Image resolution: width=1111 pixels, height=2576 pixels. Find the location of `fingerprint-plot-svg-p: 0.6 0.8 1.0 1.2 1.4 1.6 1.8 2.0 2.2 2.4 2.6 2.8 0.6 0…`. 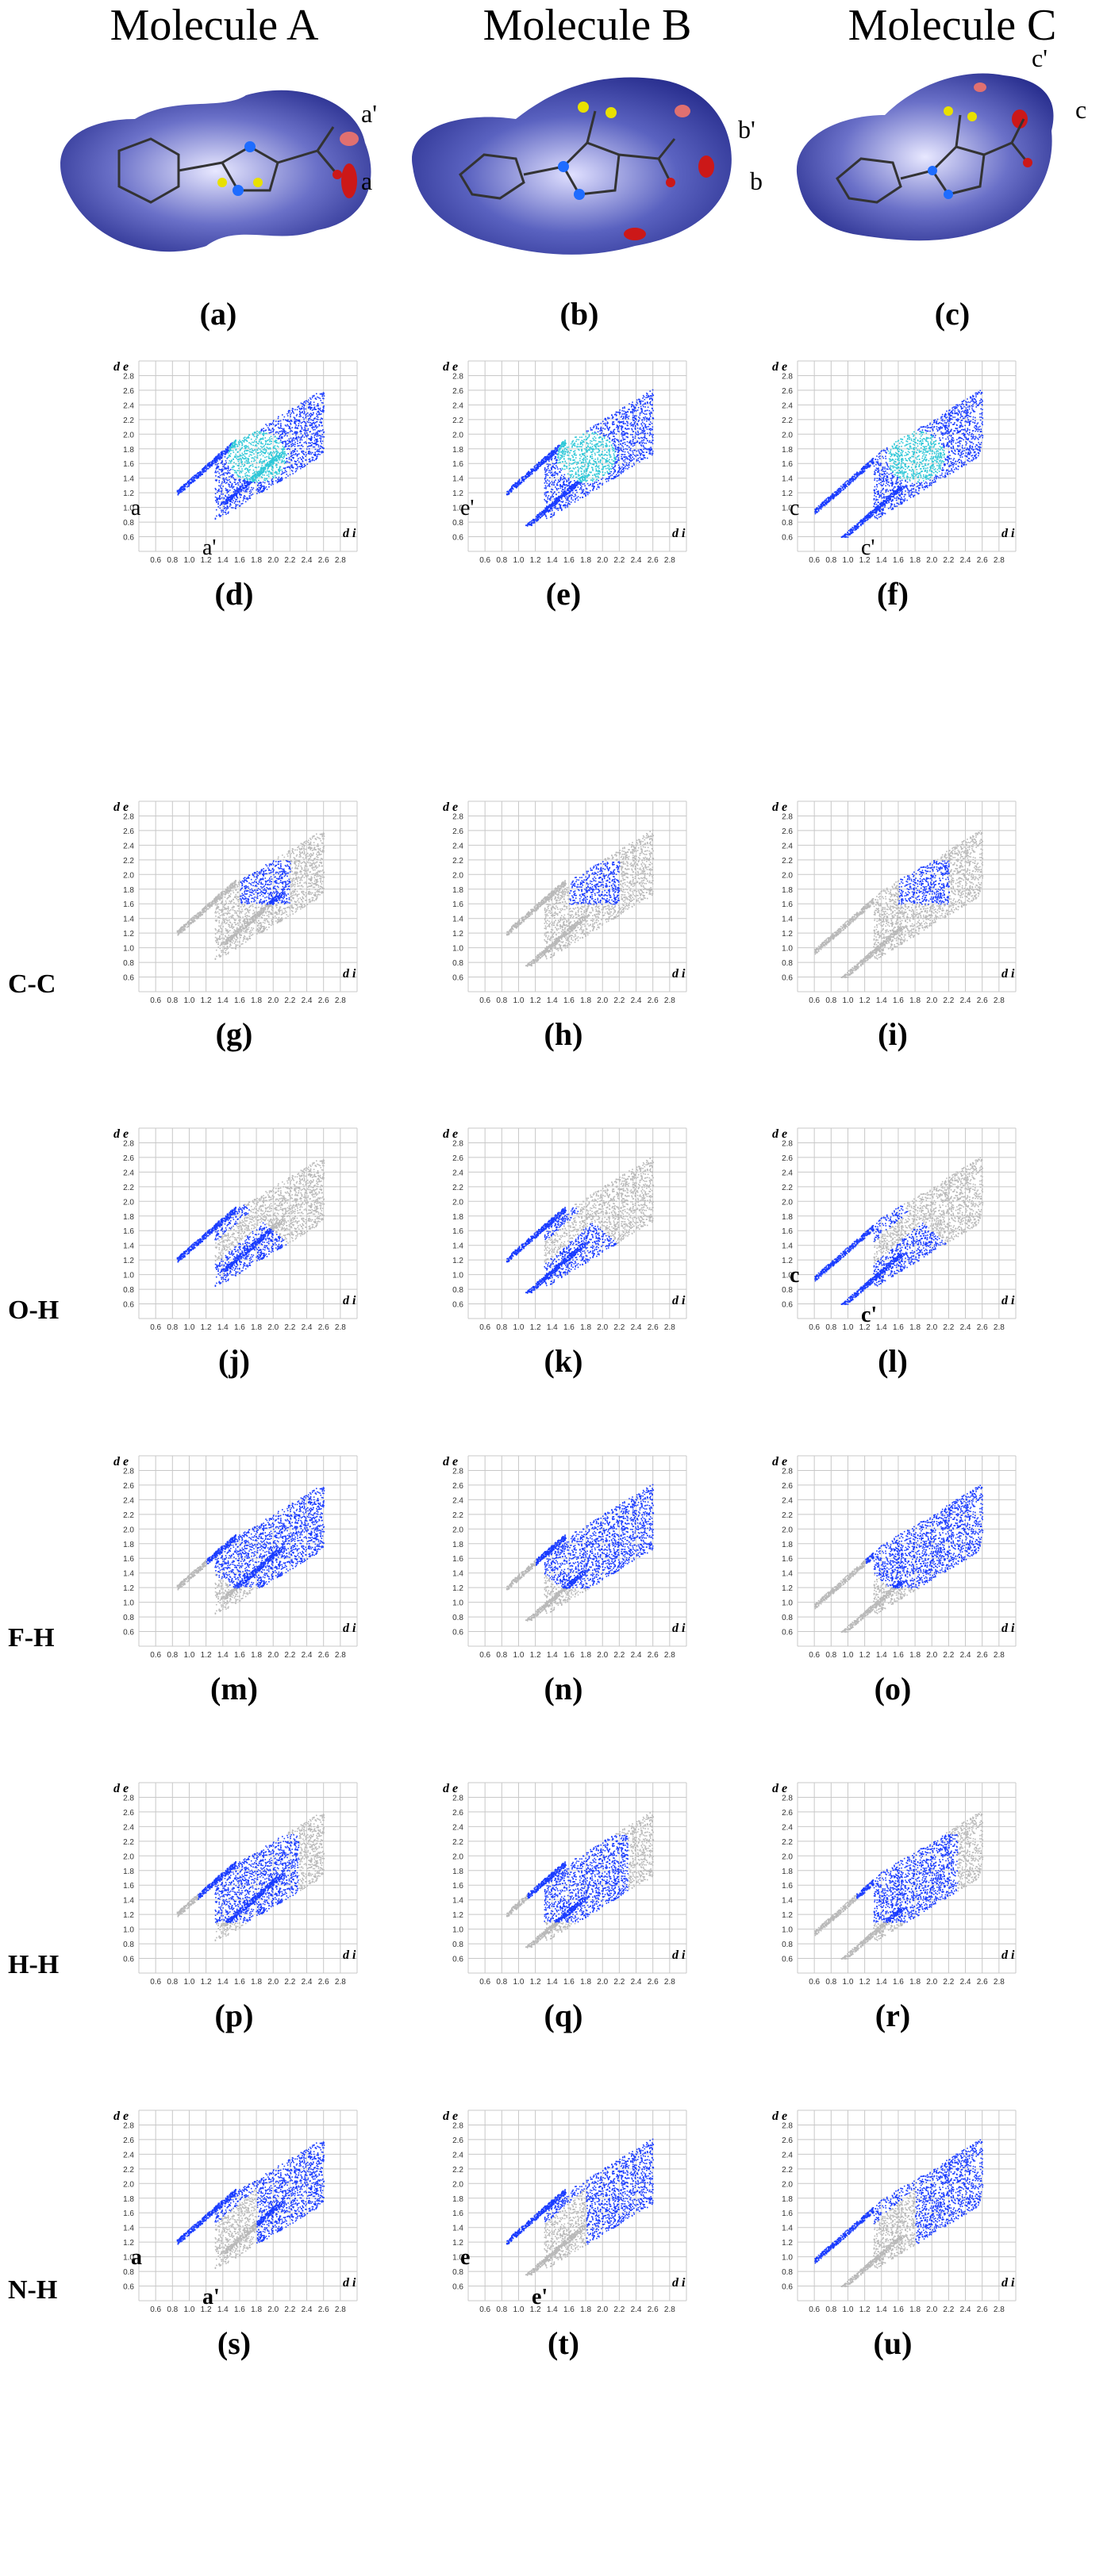

fingerprint-plot-svg-p: 0.6 0.8 1.0 1.2 1.4 1.6 1.8 2.0 2.2 2.4 2.6 2.8 0.6 0… is located at coordinates (235, 1884).